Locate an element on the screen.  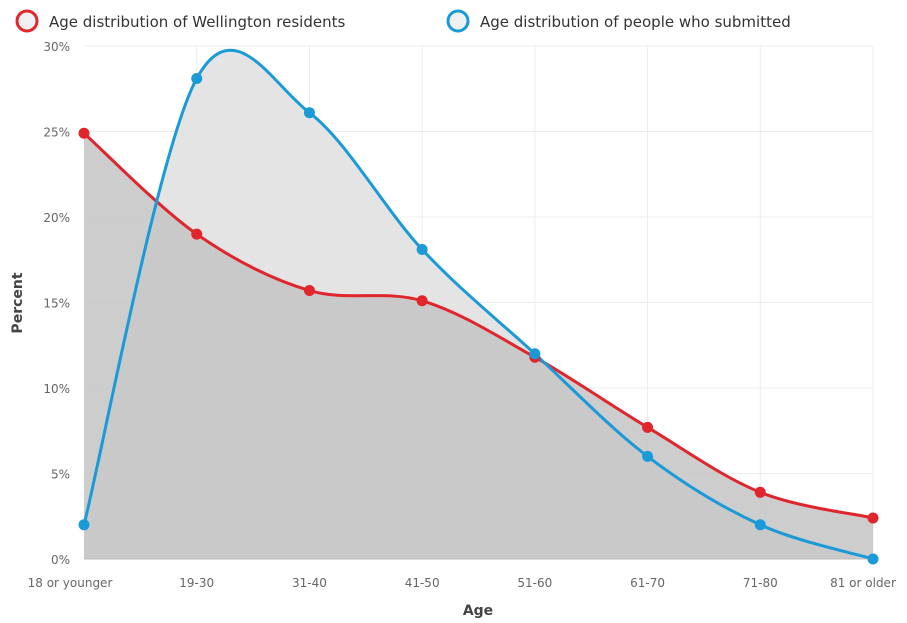
x-tick-label: 41-50 is located at coordinates (422, 583).